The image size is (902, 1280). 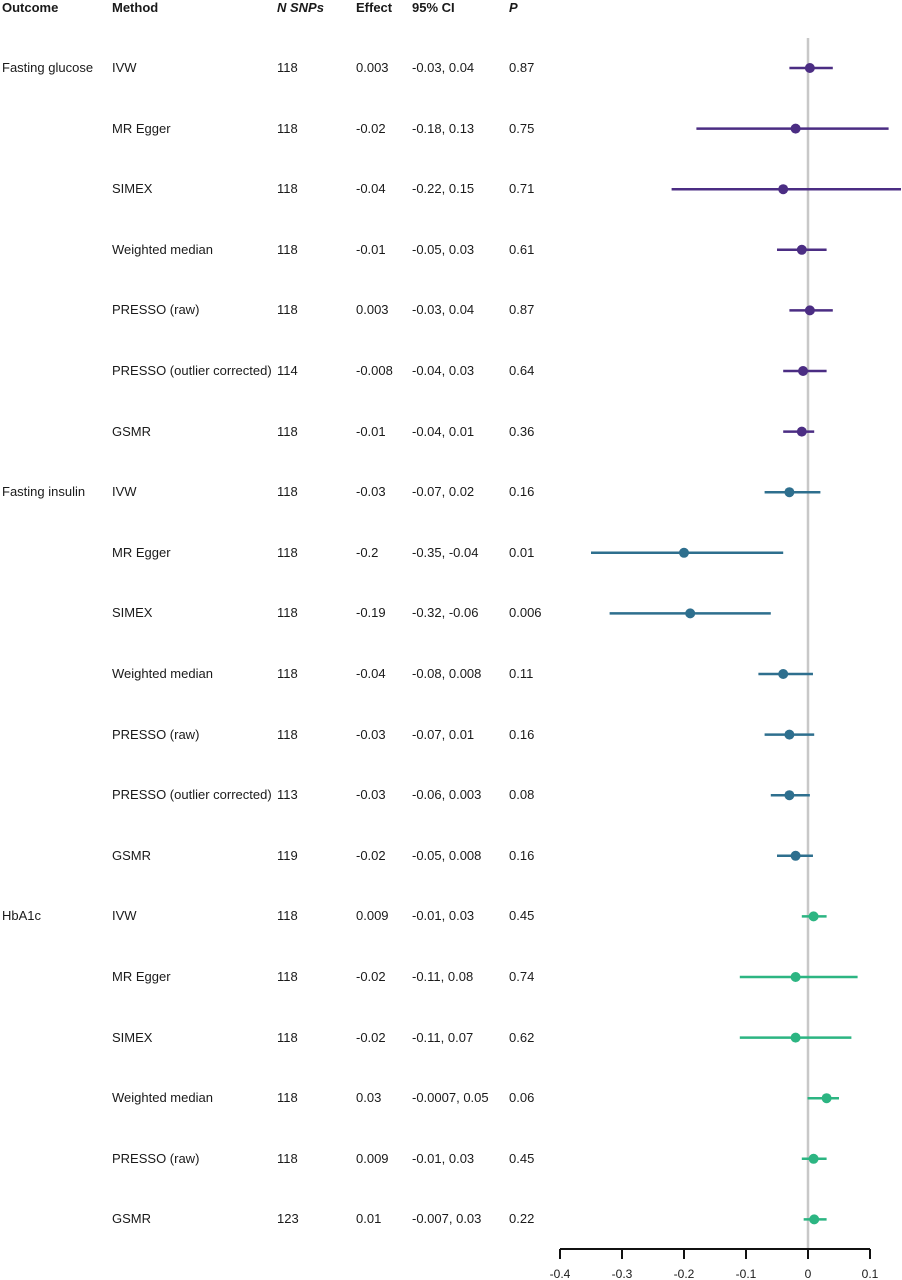 What do you see at coordinates (371, 613) in the screenshot?
I see `cell-effect: -0.19` at bounding box center [371, 613].